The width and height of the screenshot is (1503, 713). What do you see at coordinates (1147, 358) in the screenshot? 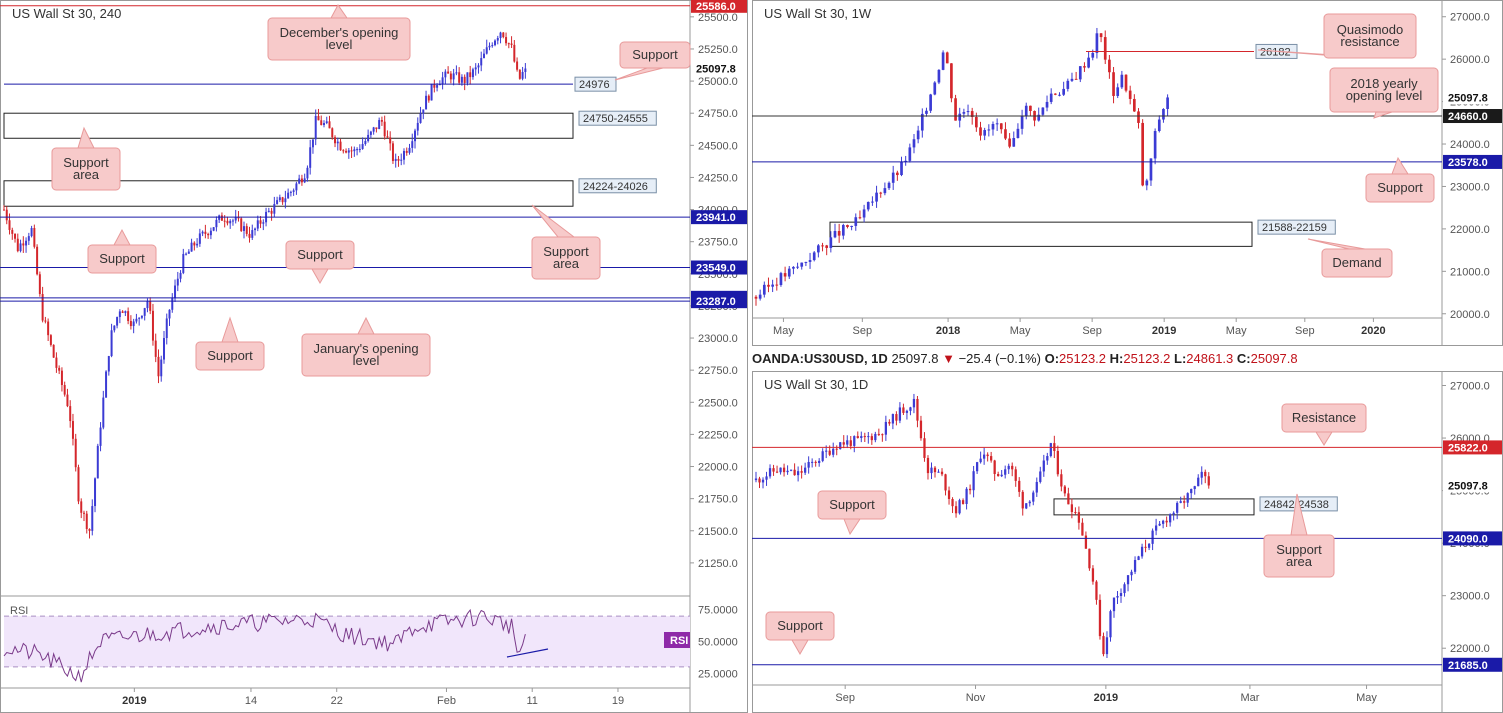
I see `high-value: 25123.2` at bounding box center [1147, 358].